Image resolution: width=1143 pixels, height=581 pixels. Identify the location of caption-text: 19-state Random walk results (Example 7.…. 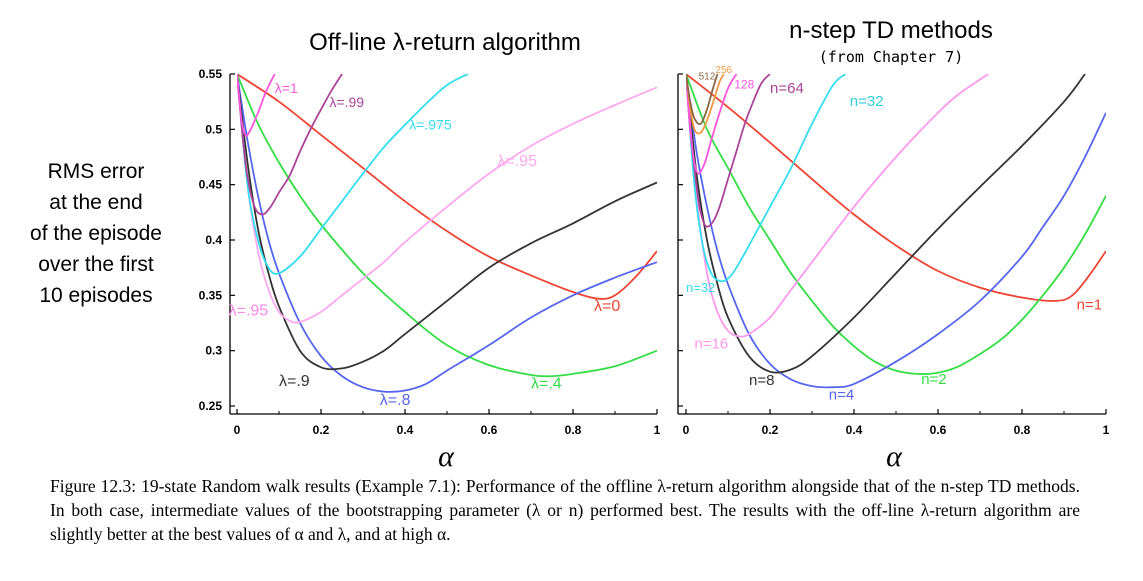
(565, 510).